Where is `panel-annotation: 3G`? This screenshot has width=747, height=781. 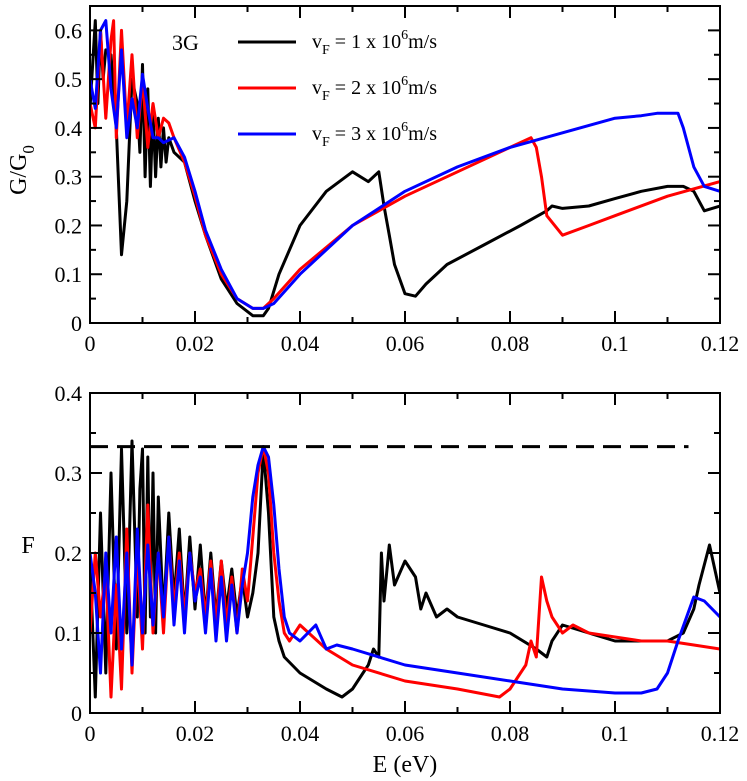 panel-annotation: 3G is located at coordinates (185, 42).